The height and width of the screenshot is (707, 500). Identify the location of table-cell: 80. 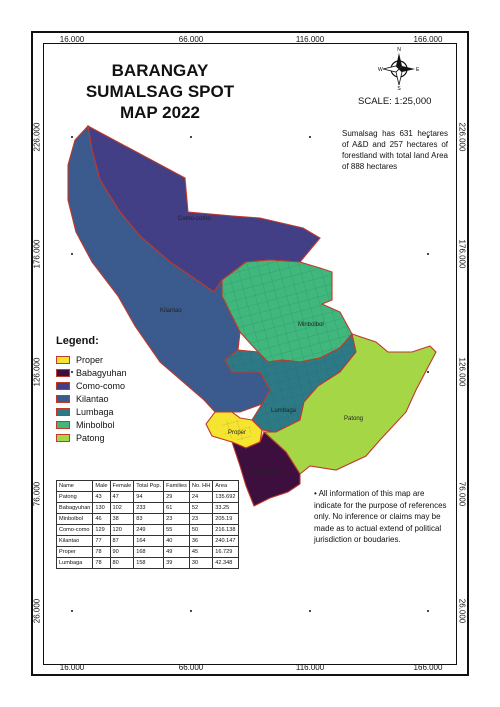
(122, 563).